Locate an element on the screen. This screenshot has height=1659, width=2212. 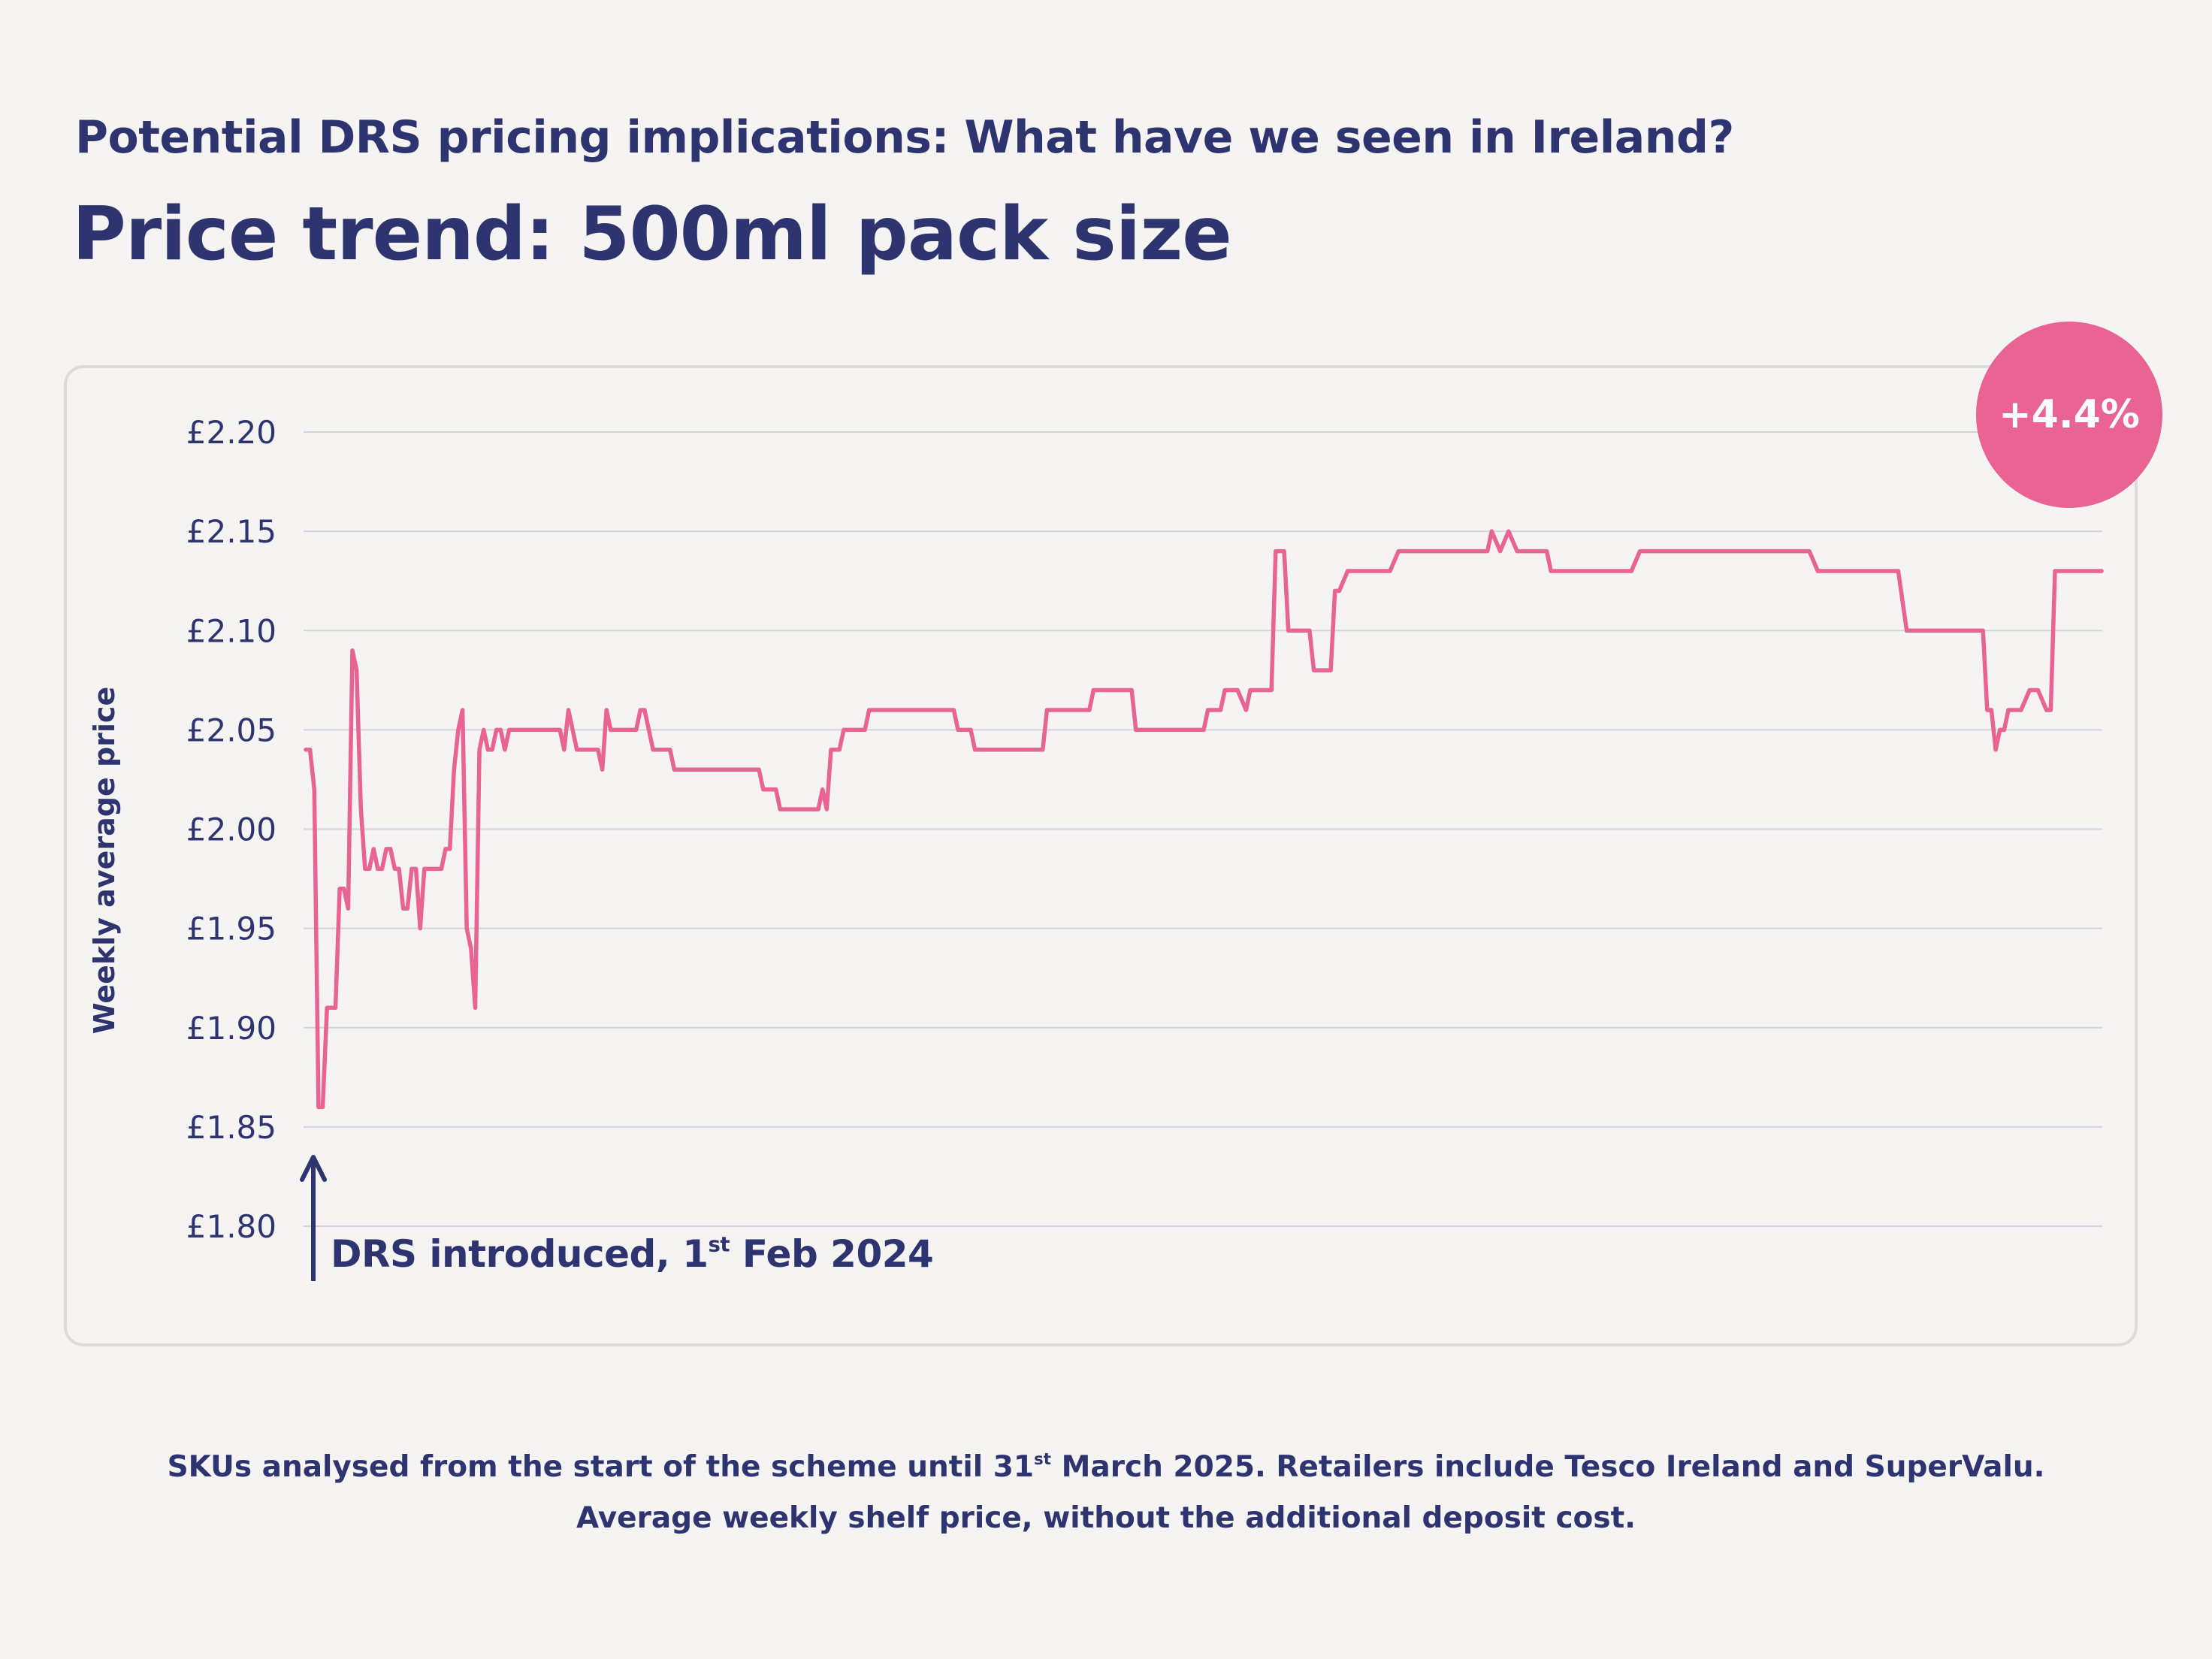
change-badge-label: +4.4% is located at coordinates (2069, 415).